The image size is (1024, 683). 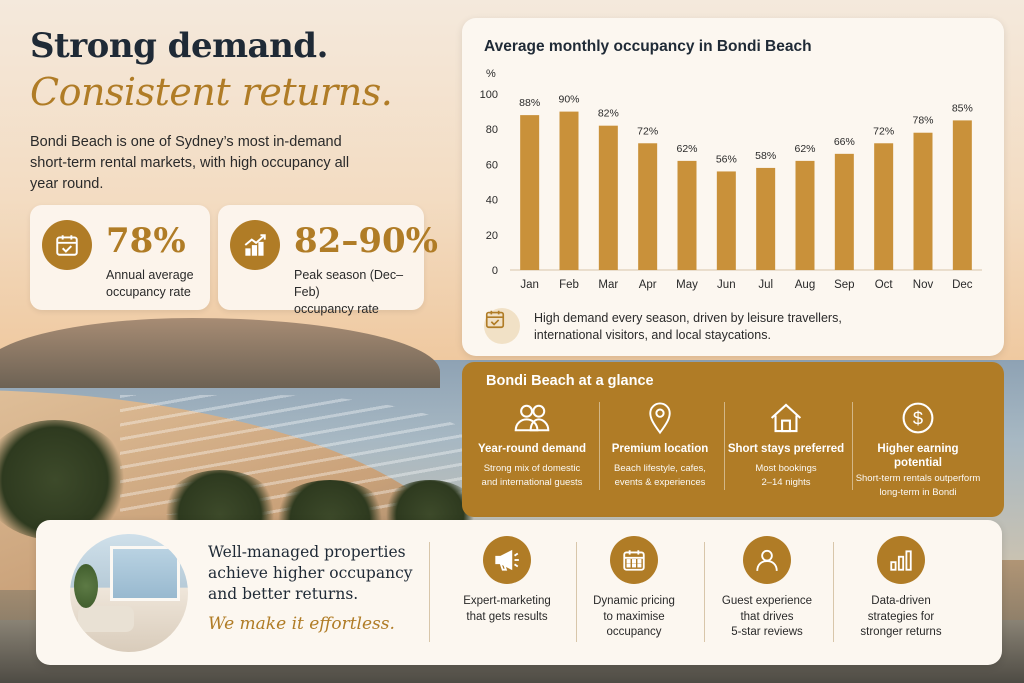 What do you see at coordinates (530, 193) in the screenshot?
I see `bar-jan` at bounding box center [530, 193].